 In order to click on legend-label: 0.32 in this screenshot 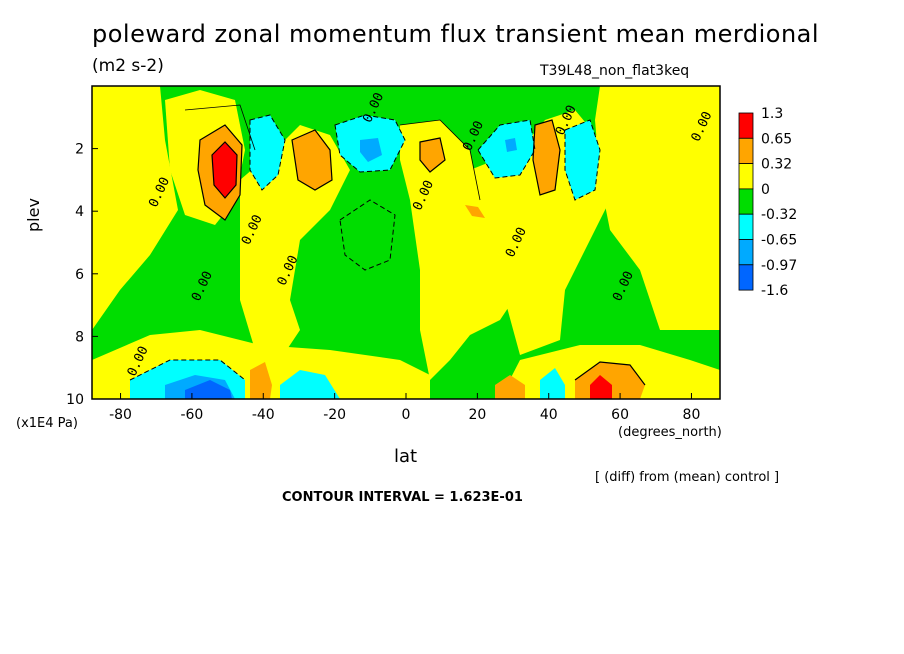, I will do `click(776, 165)`.